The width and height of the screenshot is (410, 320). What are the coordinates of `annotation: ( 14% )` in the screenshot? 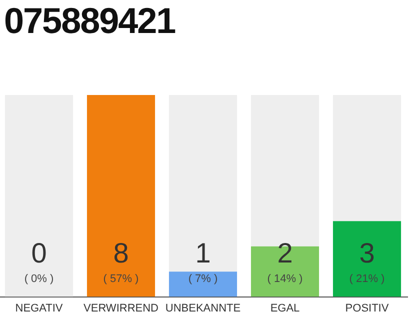 It's located at (285, 278).